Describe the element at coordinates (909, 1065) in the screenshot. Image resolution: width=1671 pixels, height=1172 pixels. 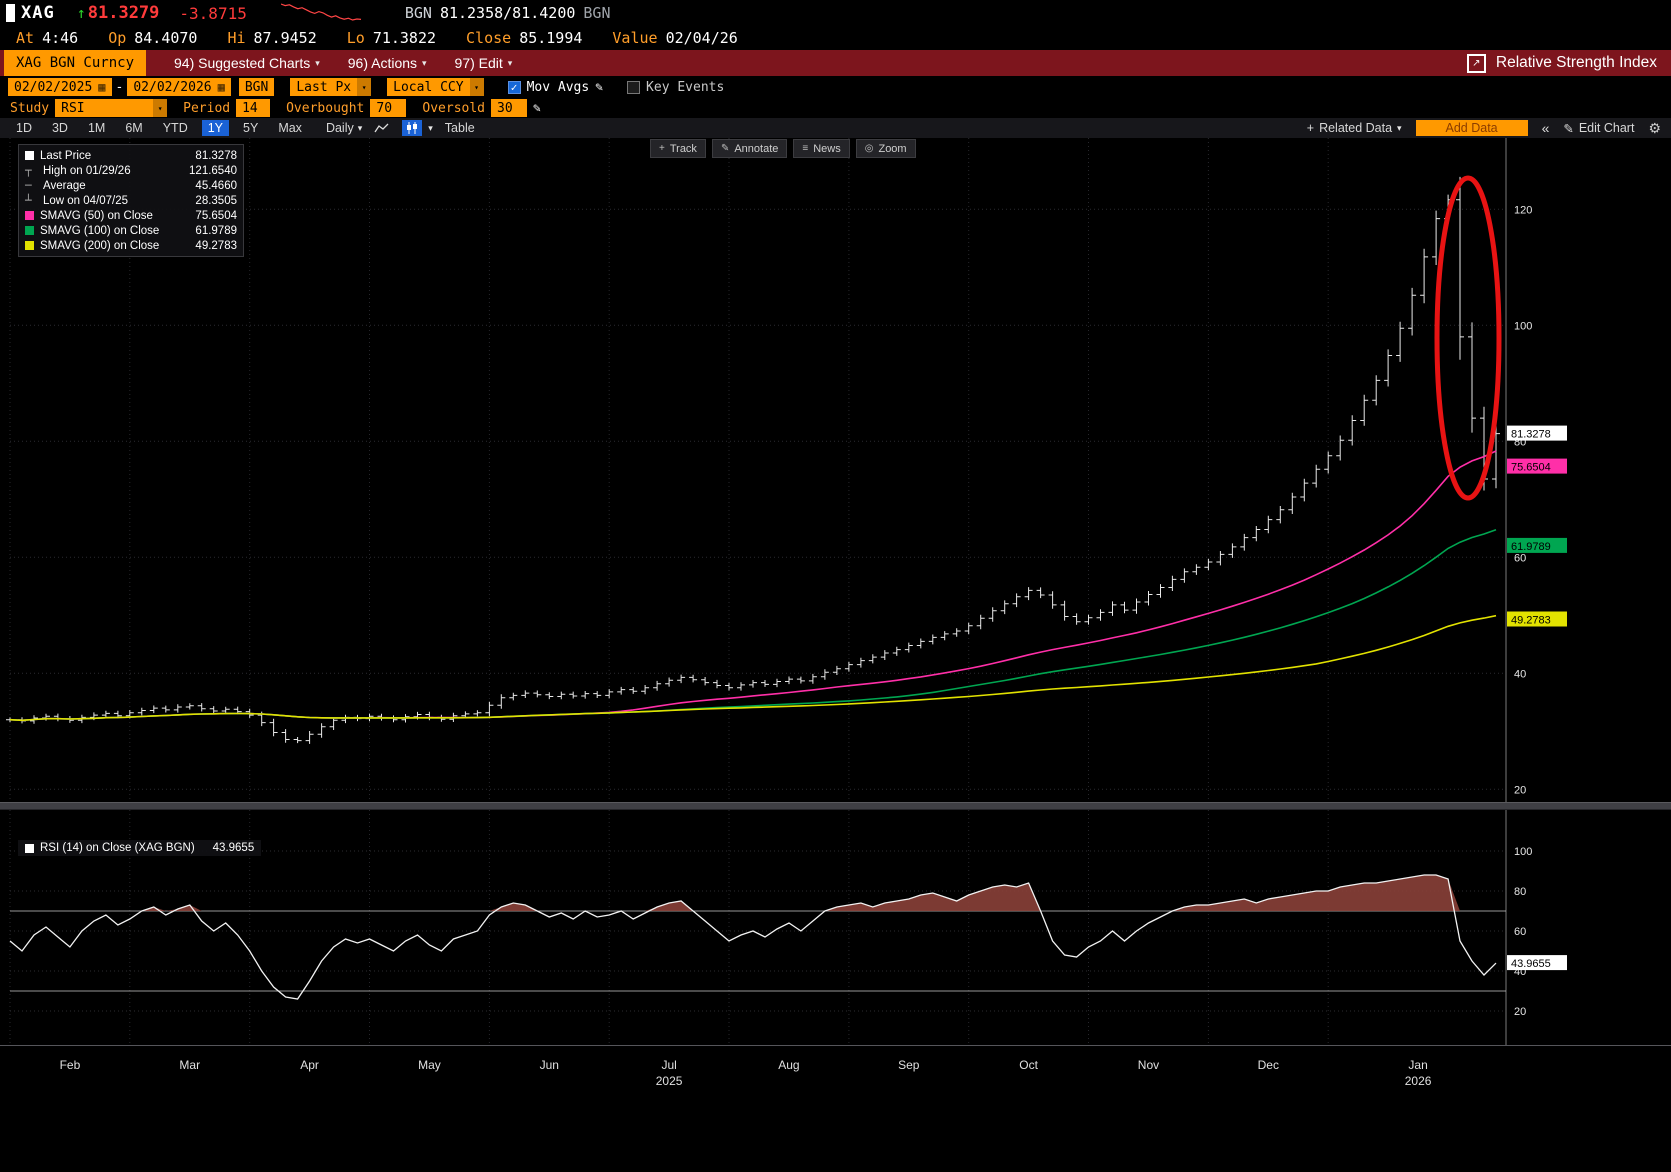
I see `month-label: Sep` at that location.